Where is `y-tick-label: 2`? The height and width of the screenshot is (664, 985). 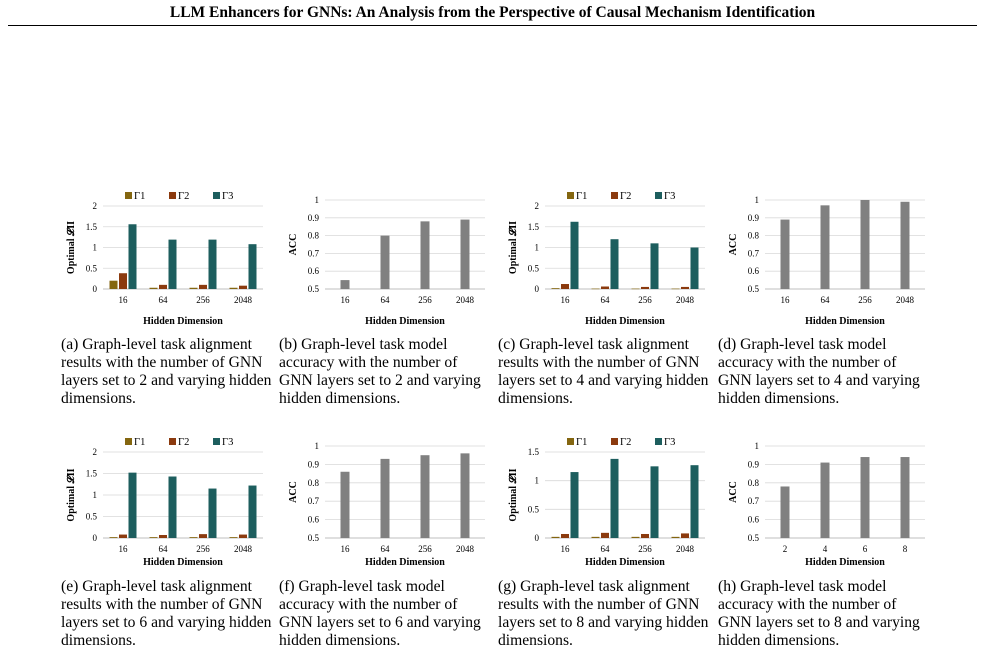 y-tick-label: 2 is located at coordinates (95, 206).